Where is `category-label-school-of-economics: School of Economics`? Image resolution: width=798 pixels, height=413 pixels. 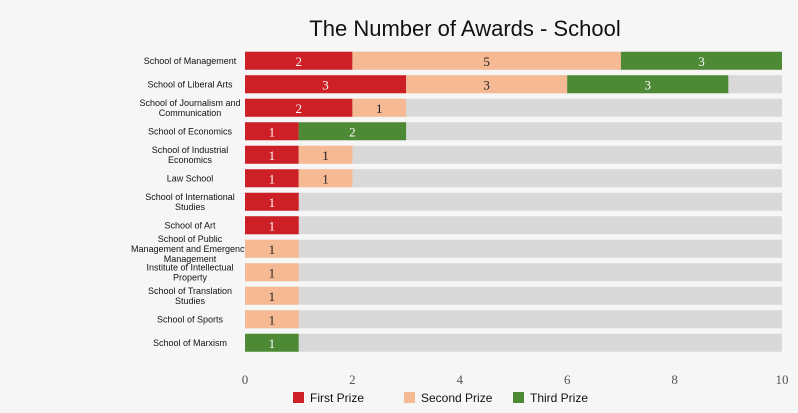 category-label-school-of-economics: School of Economics is located at coordinates (190, 131).